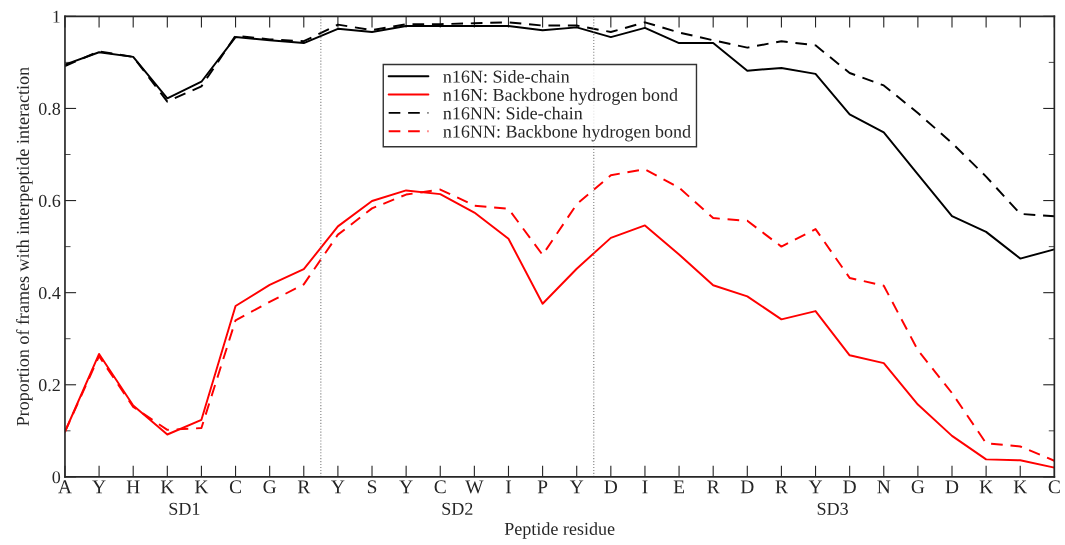 Image resolution: width=1065 pixels, height=545 pixels. What do you see at coordinates (559, 530) in the screenshot?
I see `x-axis-title: Peptide residue` at bounding box center [559, 530].